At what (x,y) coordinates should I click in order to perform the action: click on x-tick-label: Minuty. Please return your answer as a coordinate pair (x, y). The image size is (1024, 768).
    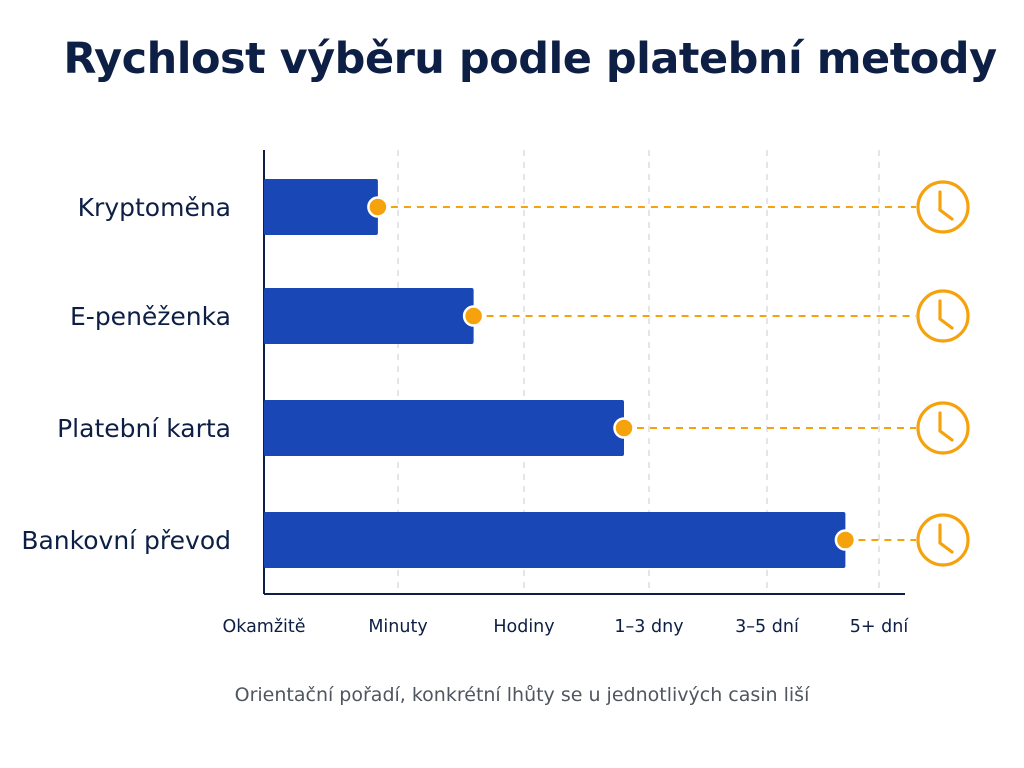
    Looking at the image, I should click on (397, 627).